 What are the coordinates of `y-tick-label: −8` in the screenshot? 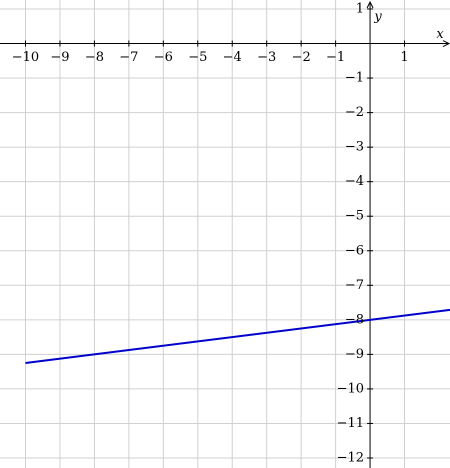 It's located at (354, 319).